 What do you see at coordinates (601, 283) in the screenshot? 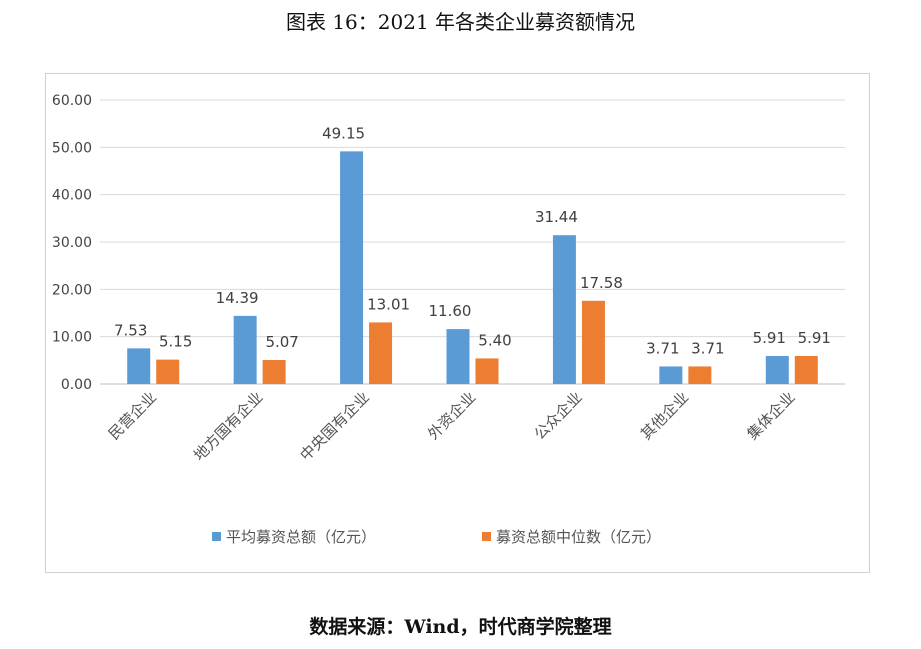
I see `data-label: 17.58` at bounding box center [601, 283].